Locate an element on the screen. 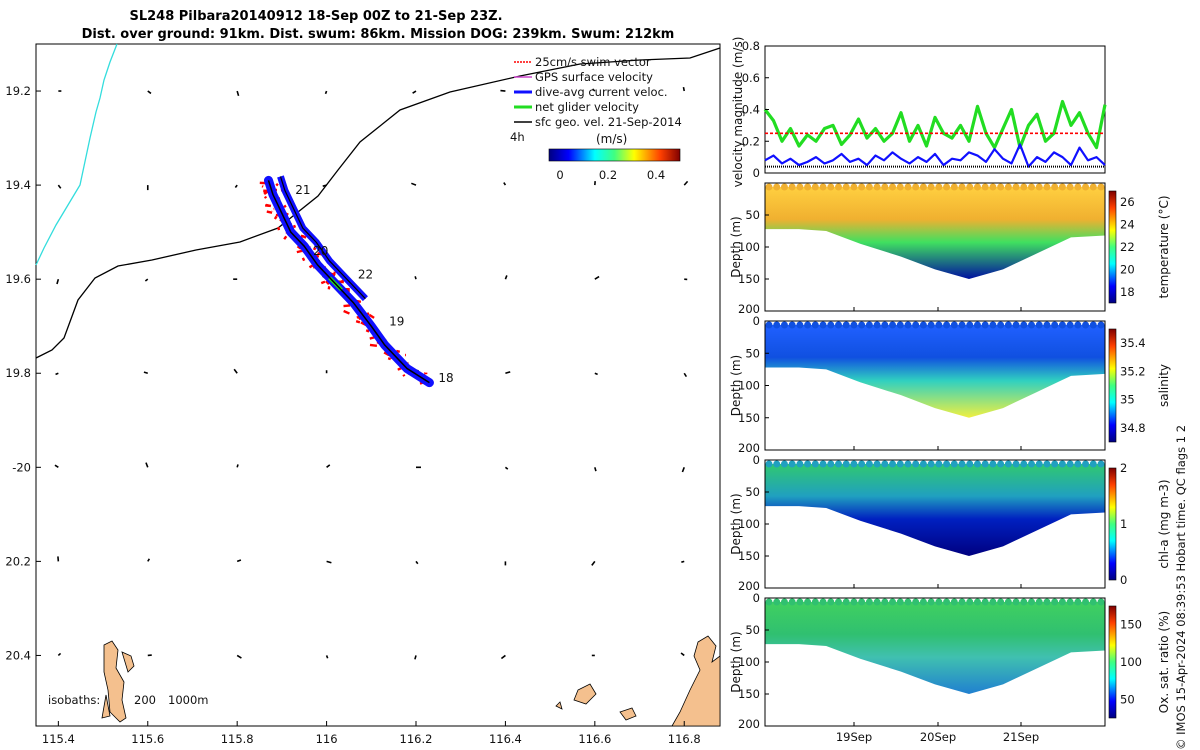 The image size is (1200, 750). day-label: 22 is located at coordinates (365, 274).